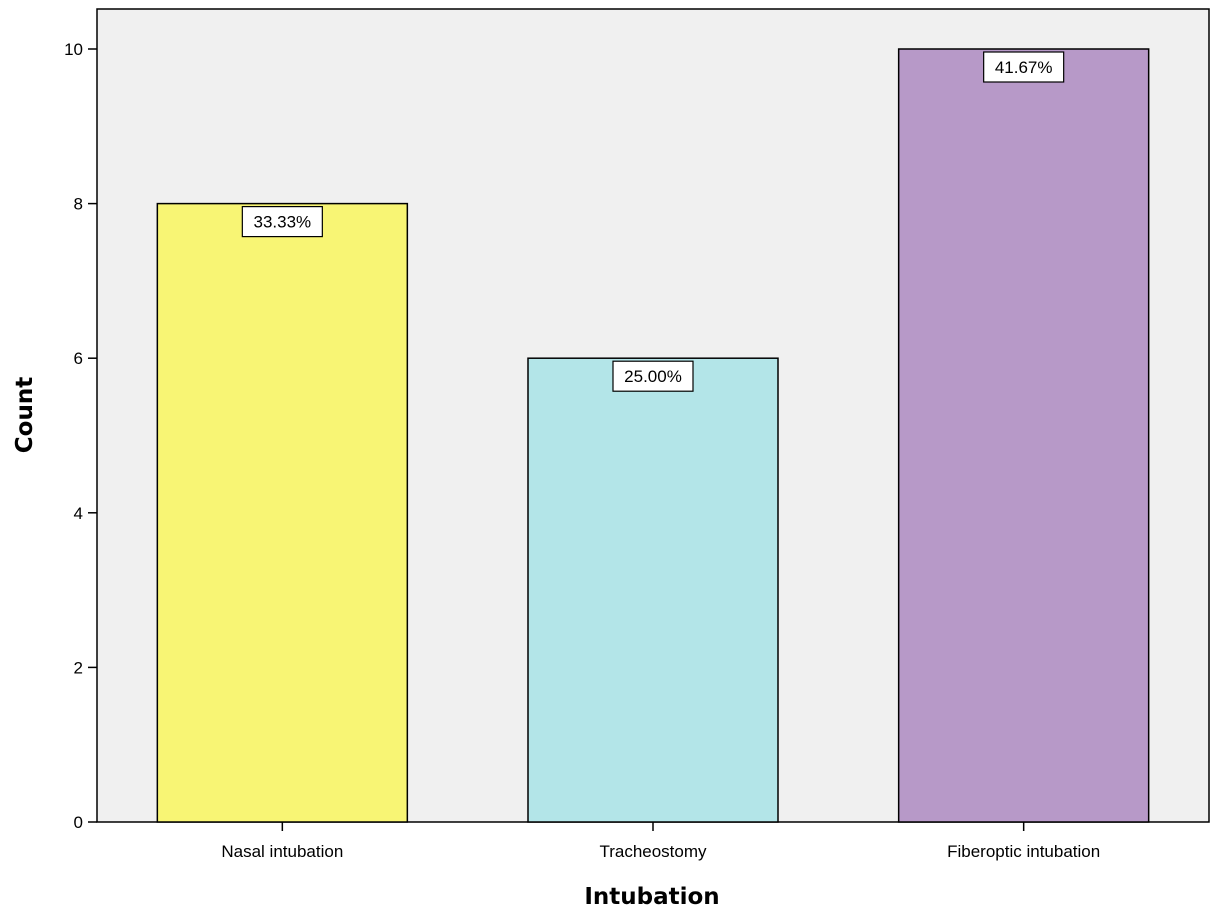 The image size is (1214, 914). What do you see at coordinates (78, 204) in the screenshot?
I see `y-tick-label: 8` at bounding box center [78, 204].